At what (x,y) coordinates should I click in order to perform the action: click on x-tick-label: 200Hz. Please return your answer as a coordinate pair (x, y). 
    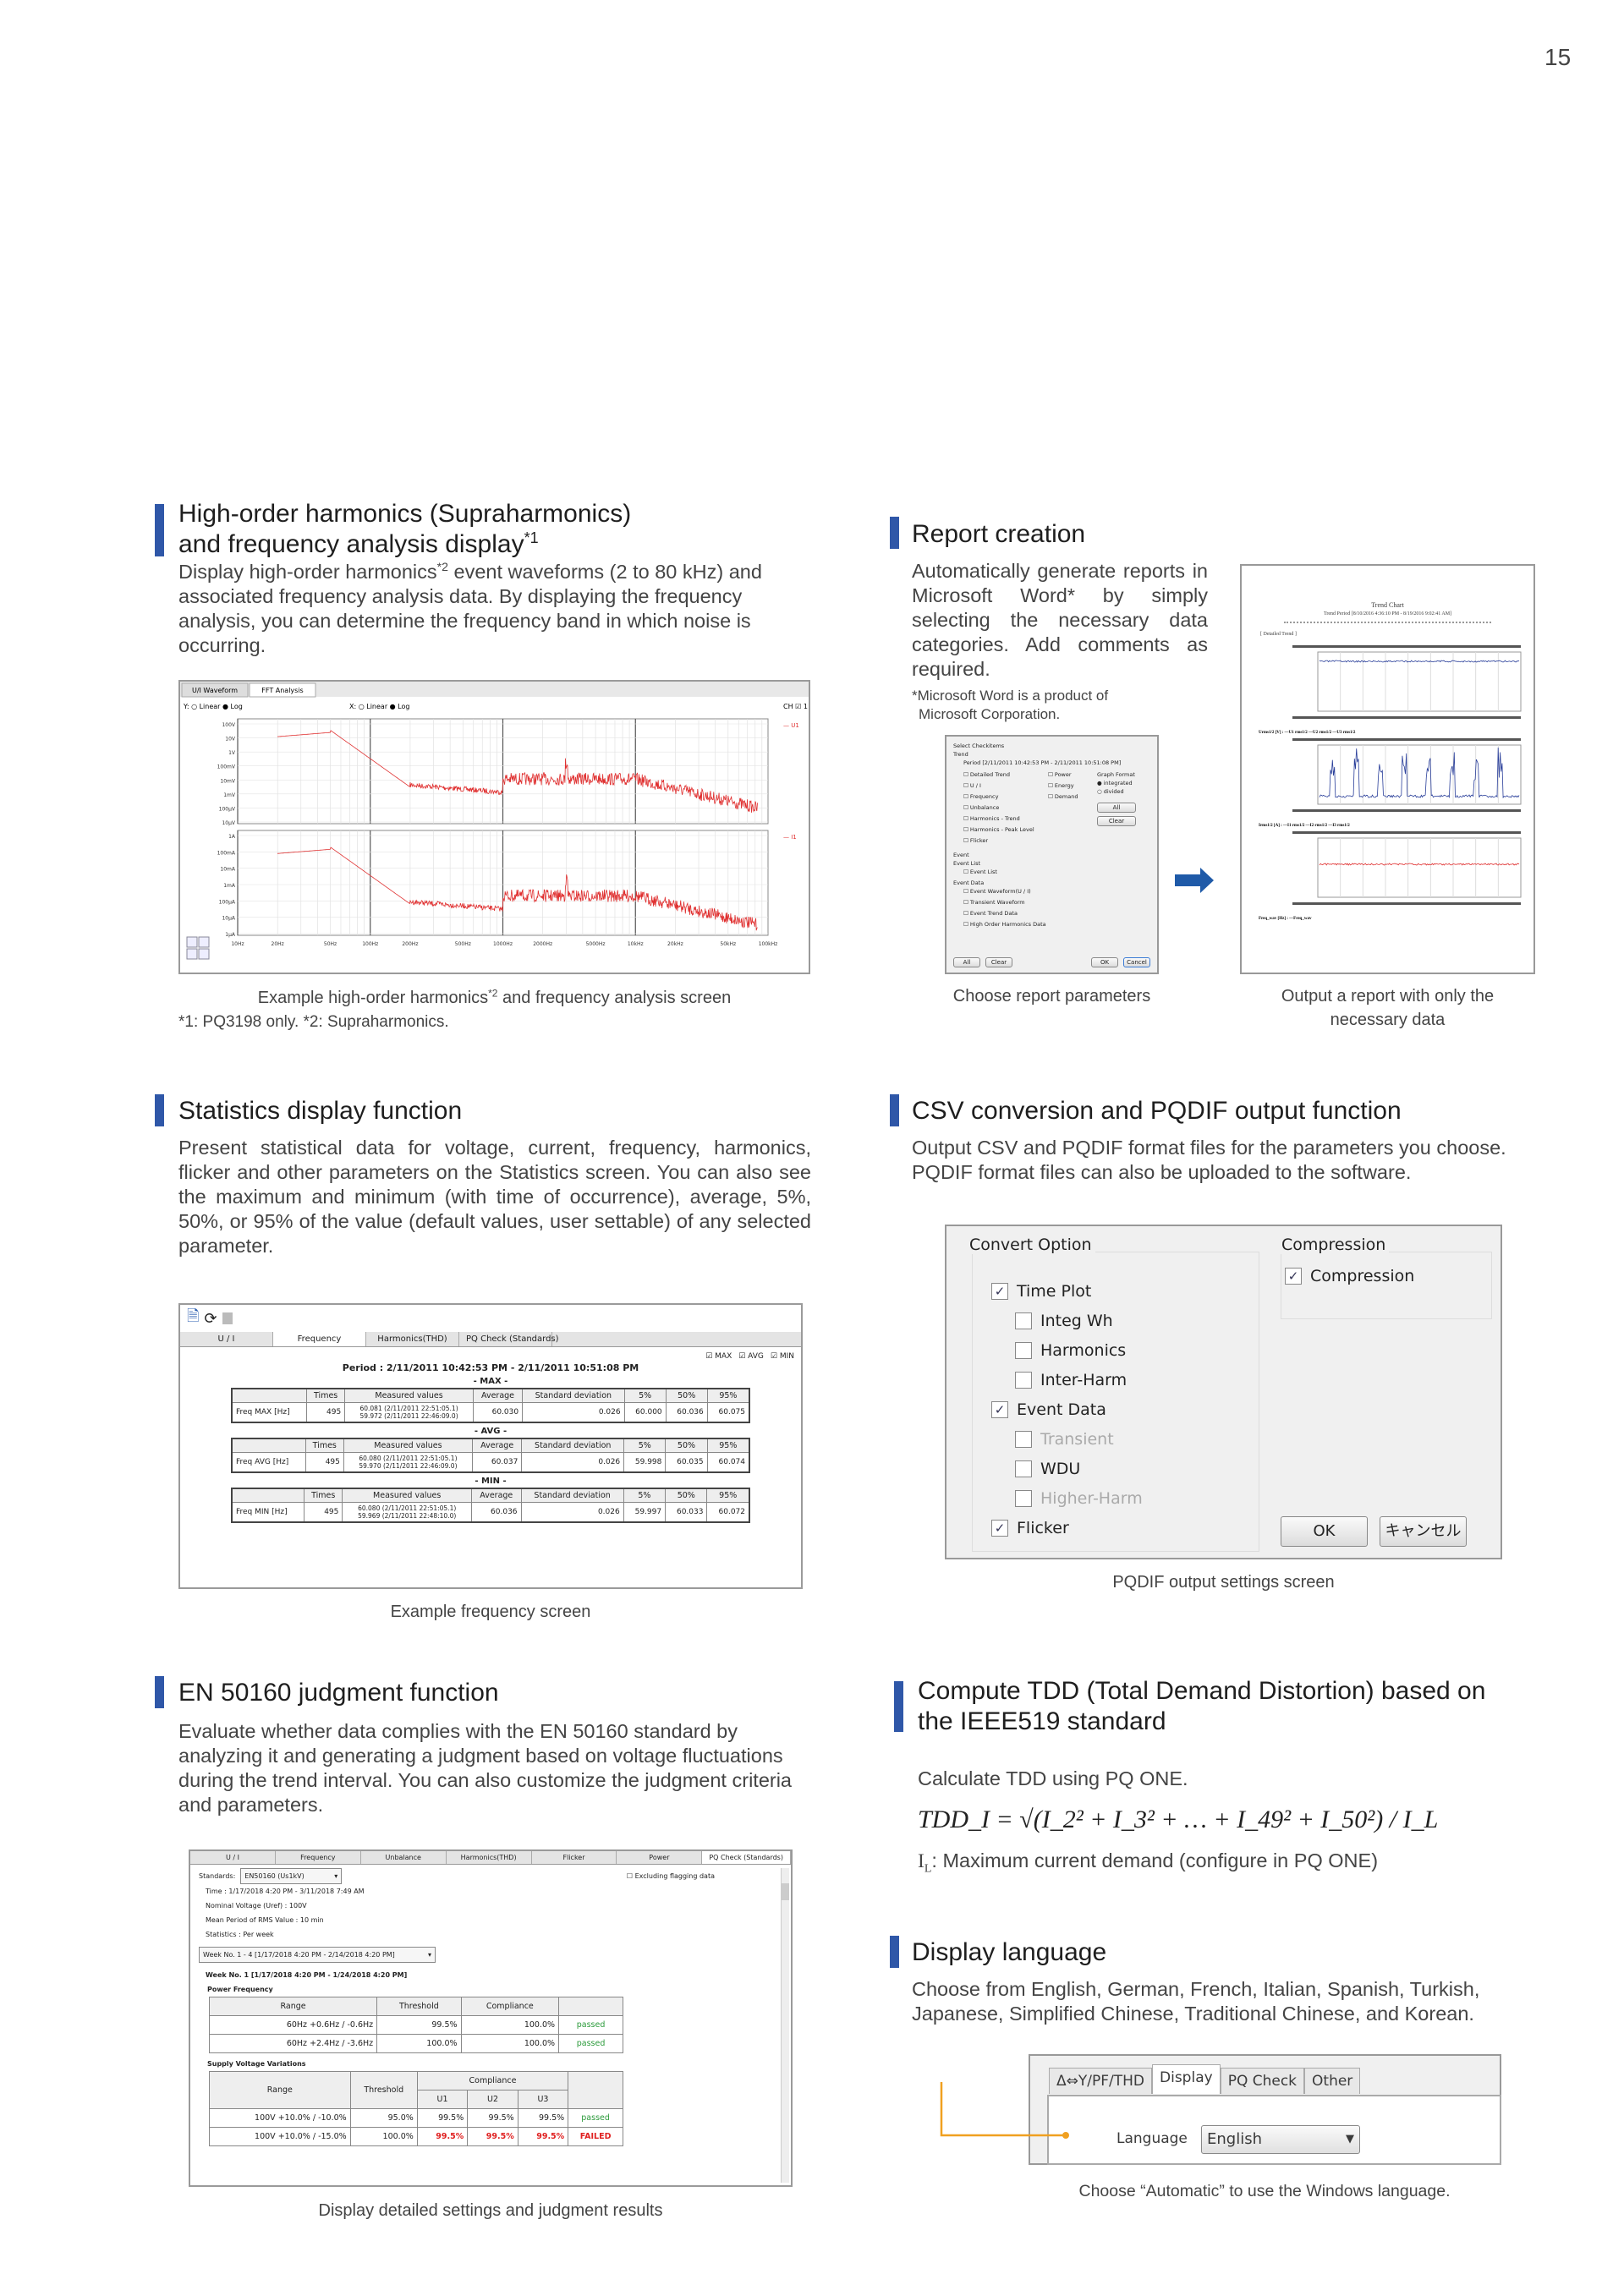
    Looking at the image, I should click on (410, 944).